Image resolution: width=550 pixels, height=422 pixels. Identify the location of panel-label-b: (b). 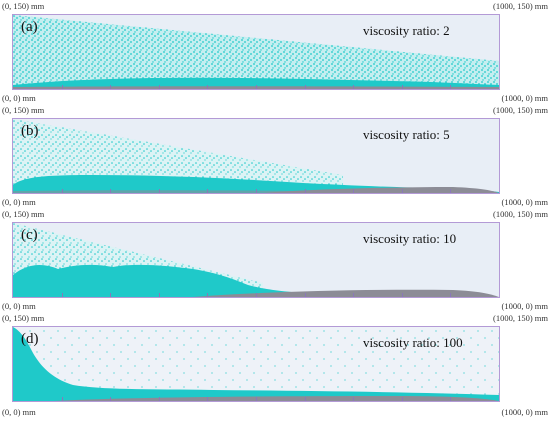
(30, 131).